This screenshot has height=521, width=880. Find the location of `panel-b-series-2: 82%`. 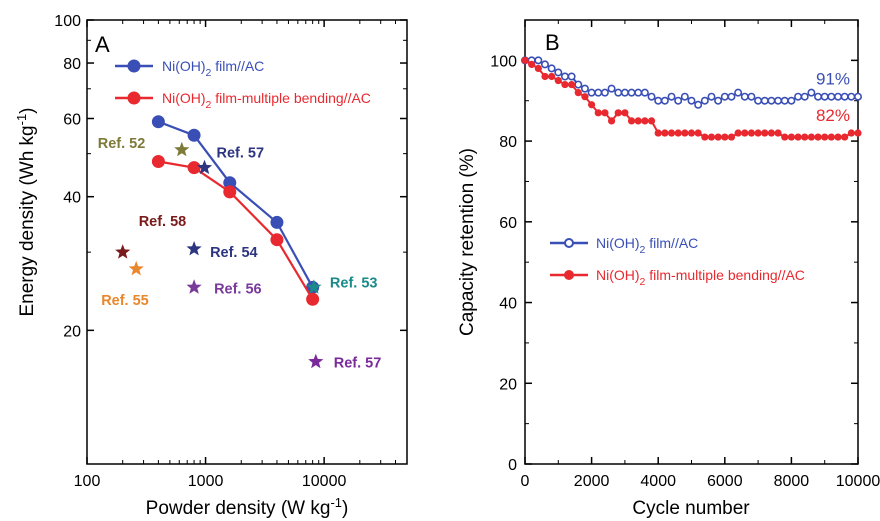

panel-b-series-2: 82% is located at coordinates (691, 98).